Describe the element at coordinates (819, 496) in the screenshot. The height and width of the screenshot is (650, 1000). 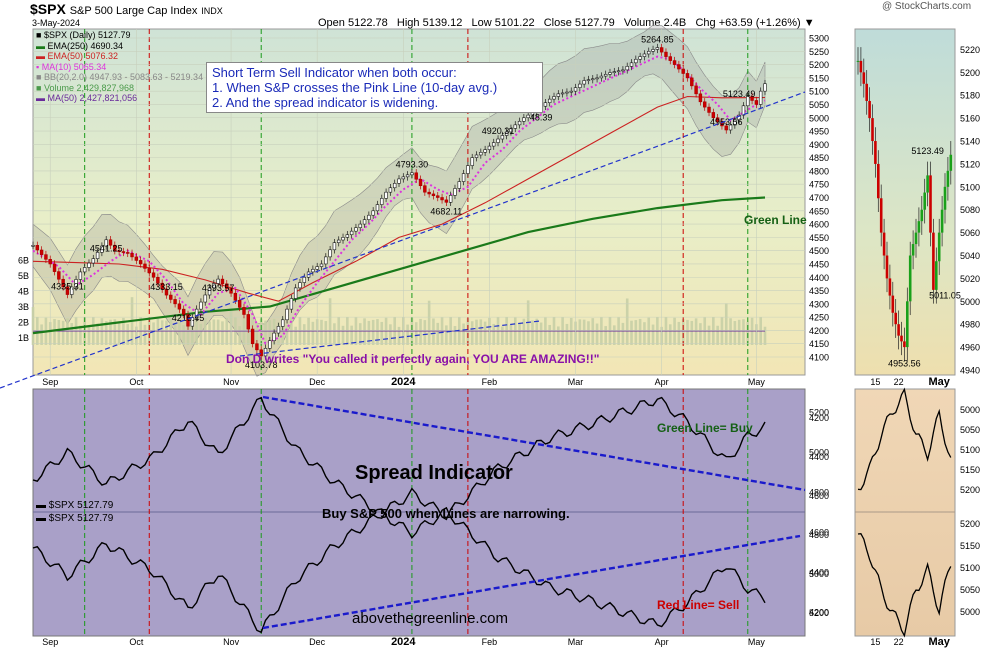
I see `spread-y-tick: 4600` at that location.